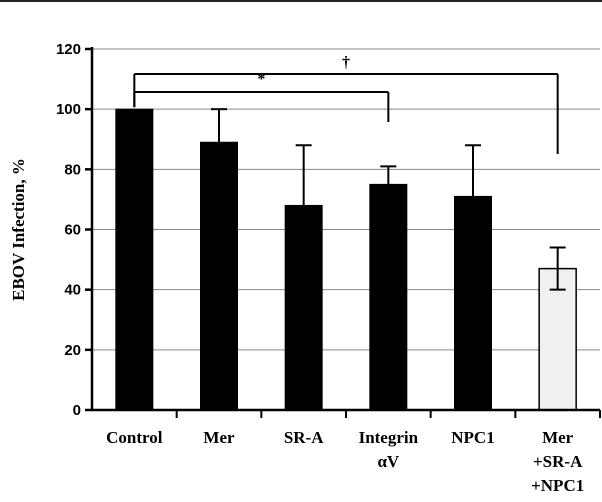 Image resolution: width=602 pixels, height=502 pixels. Describe the element at coordinates (72, 169) in the screenshot. I see `y-tick-label: 80` at that location.